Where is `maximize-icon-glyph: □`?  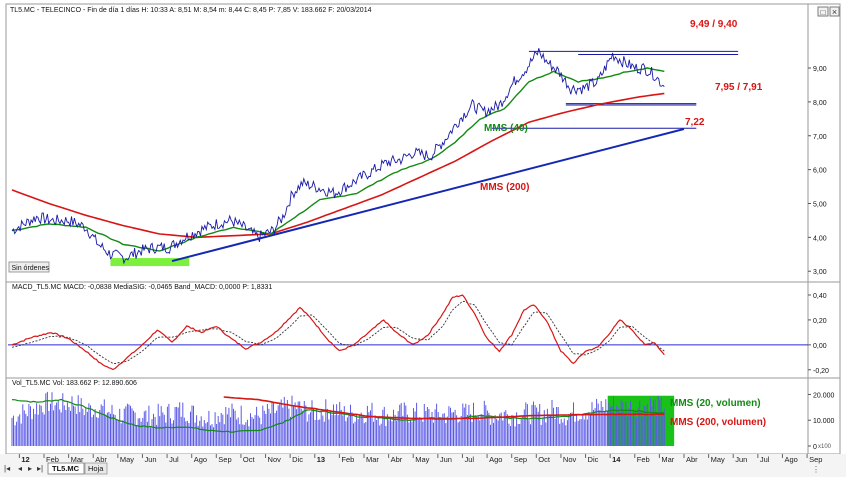 maximize-icon-glyph: □ is located at coordinates (823, 12).